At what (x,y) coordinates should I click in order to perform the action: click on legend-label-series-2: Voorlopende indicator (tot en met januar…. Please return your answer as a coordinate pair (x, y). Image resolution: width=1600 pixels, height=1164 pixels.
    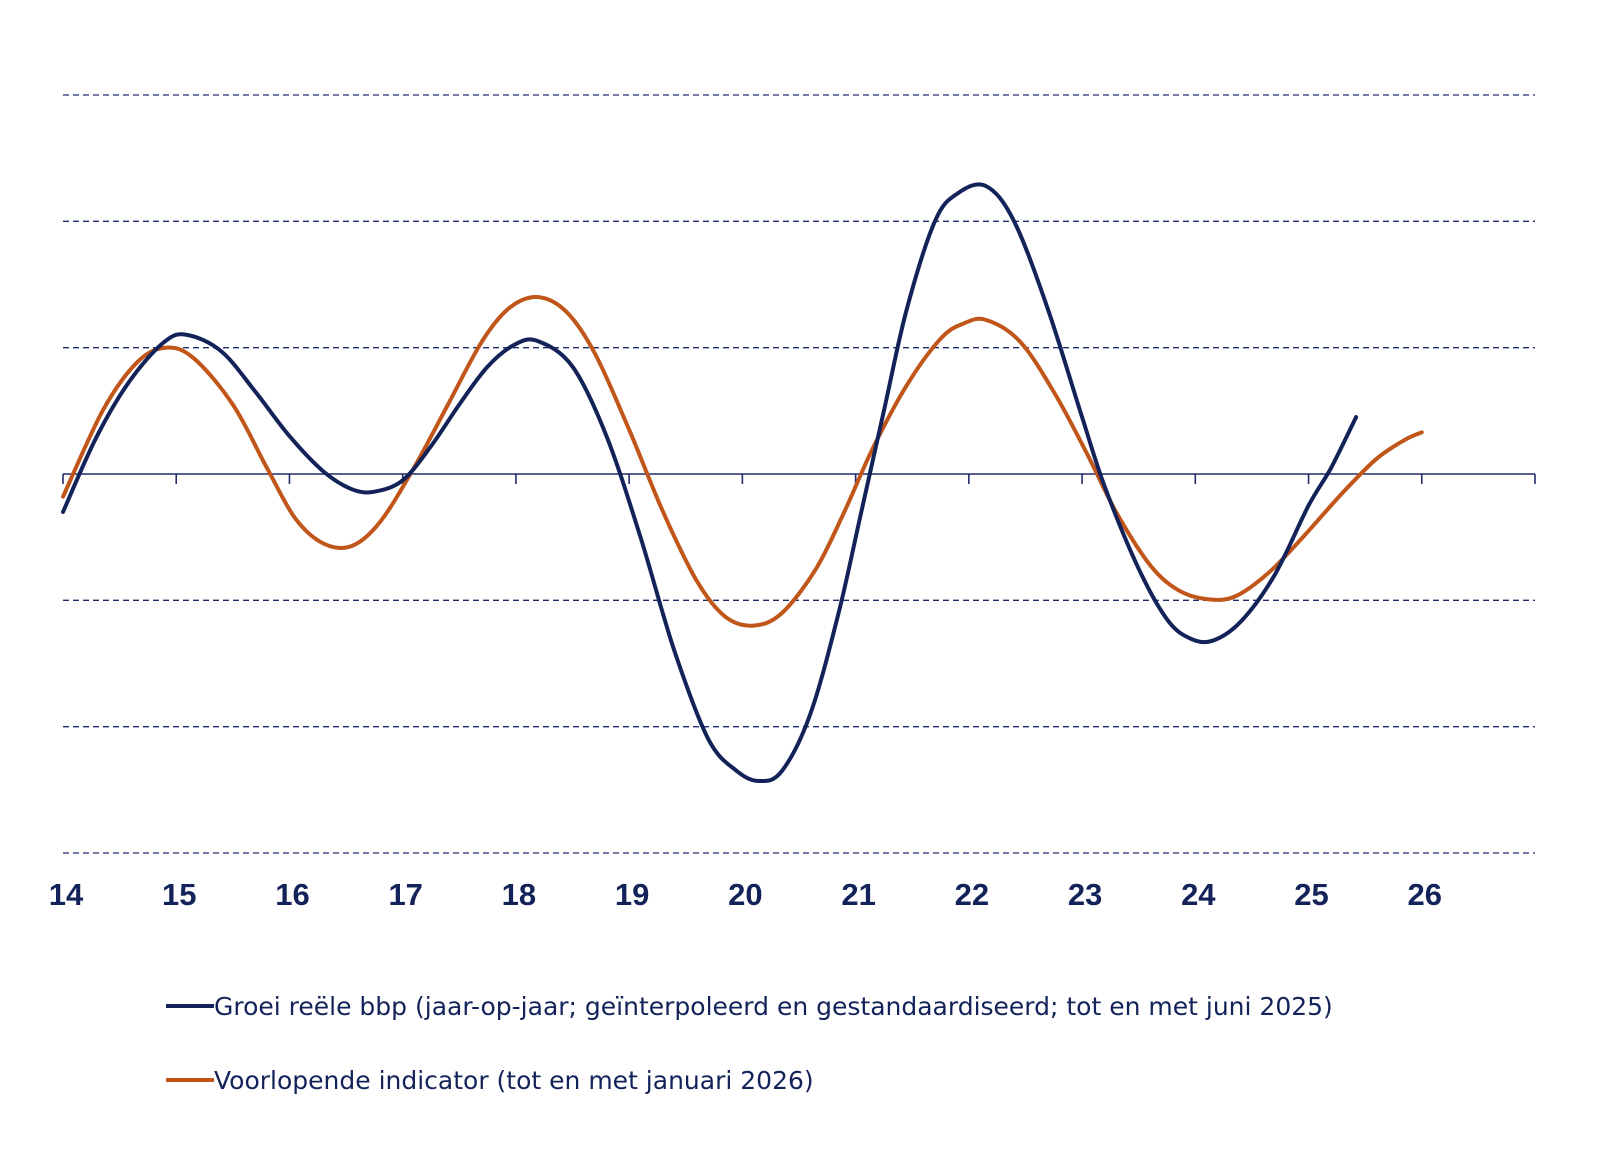
    Looking at the image, I should click on (514, 1080).